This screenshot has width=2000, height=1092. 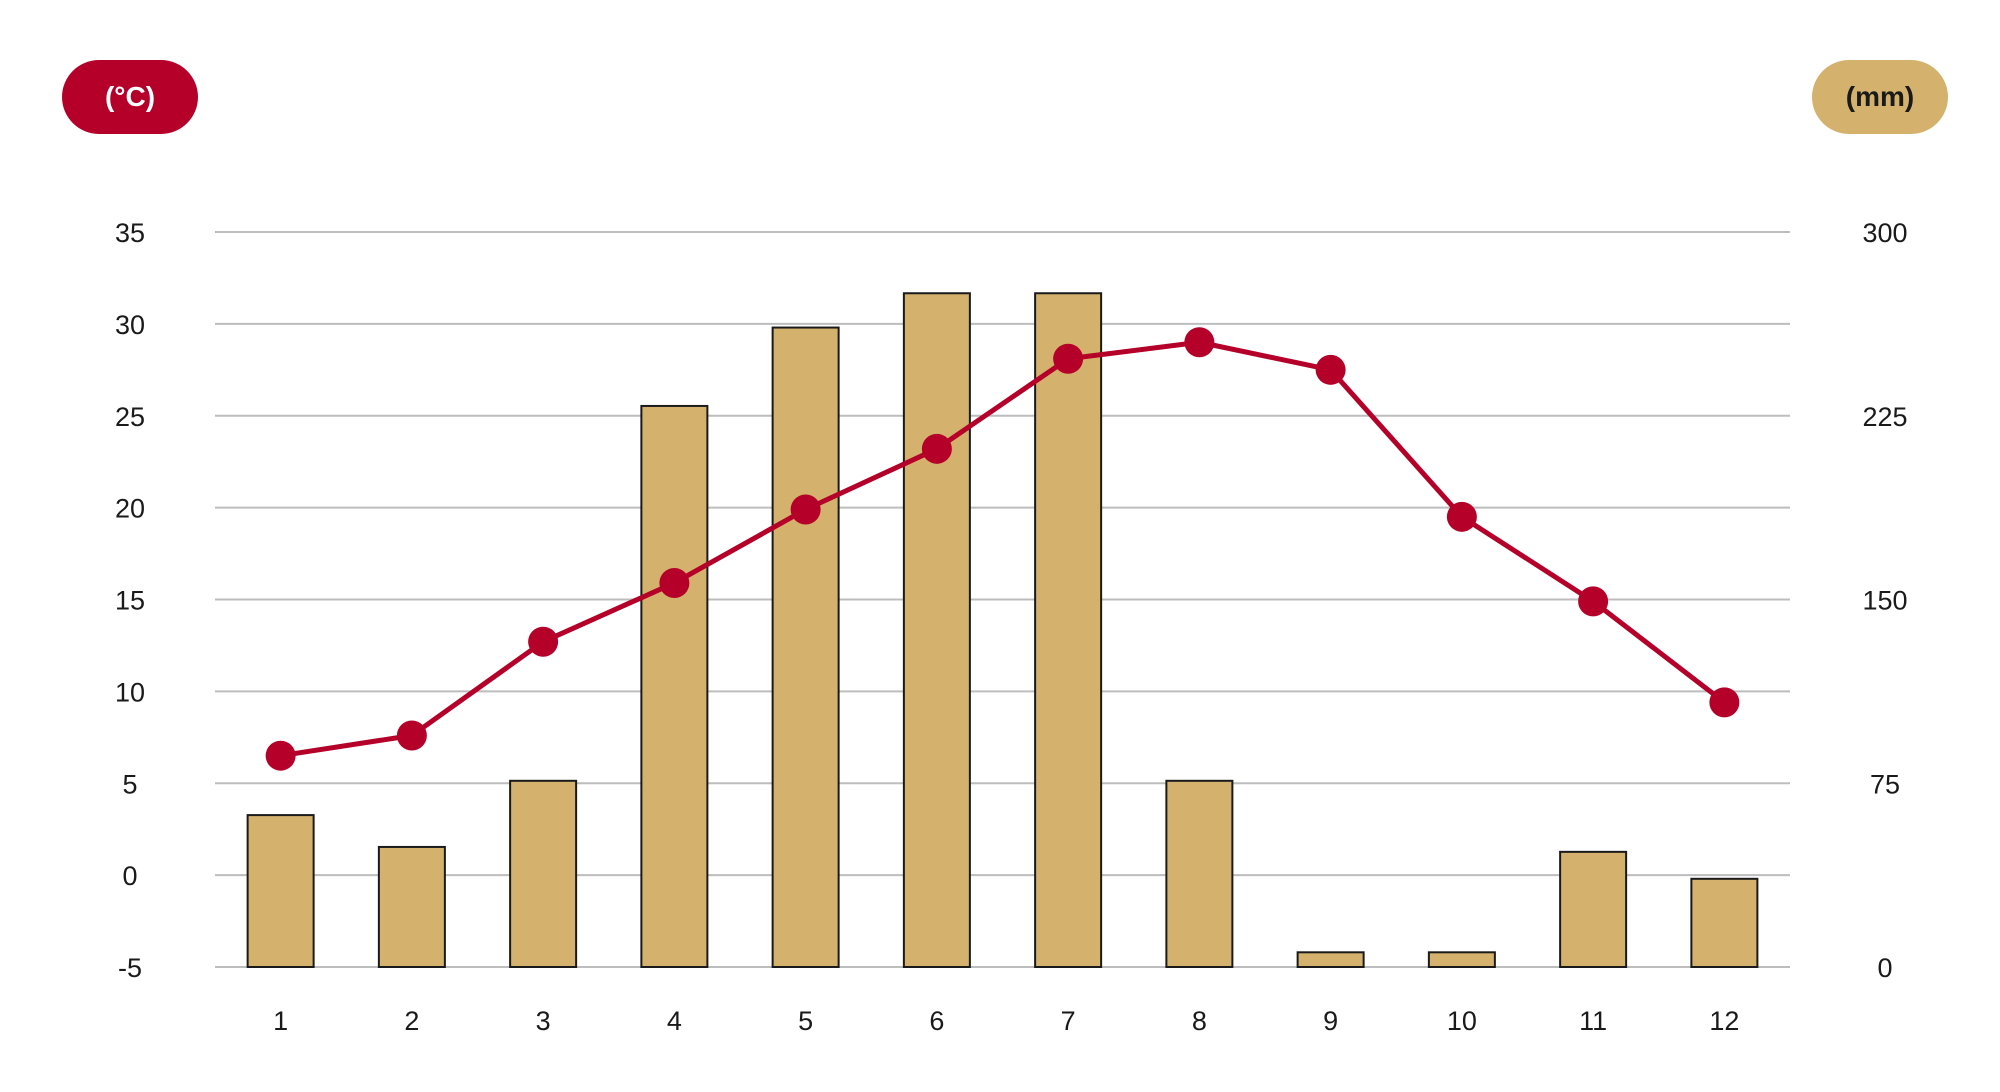 What do you see at coordinates (1884, 968) in the screenshot?
I see `right-tick-label: 0` at bounding box center [1884, 968].